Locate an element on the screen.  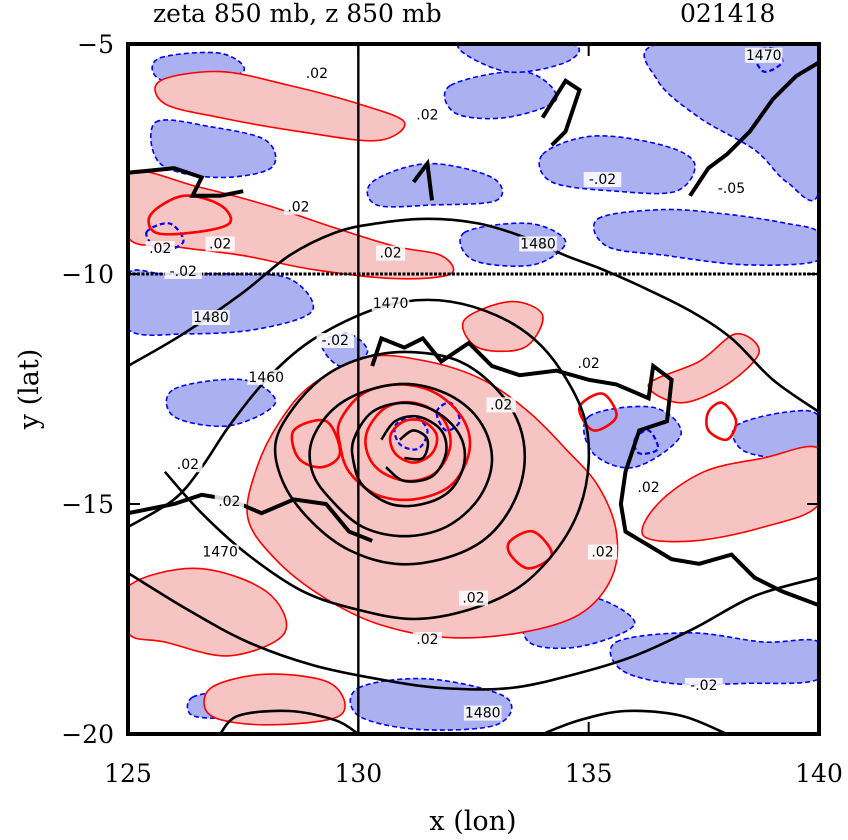
contour-label-16: .02 is located at coordinates (188, 465).